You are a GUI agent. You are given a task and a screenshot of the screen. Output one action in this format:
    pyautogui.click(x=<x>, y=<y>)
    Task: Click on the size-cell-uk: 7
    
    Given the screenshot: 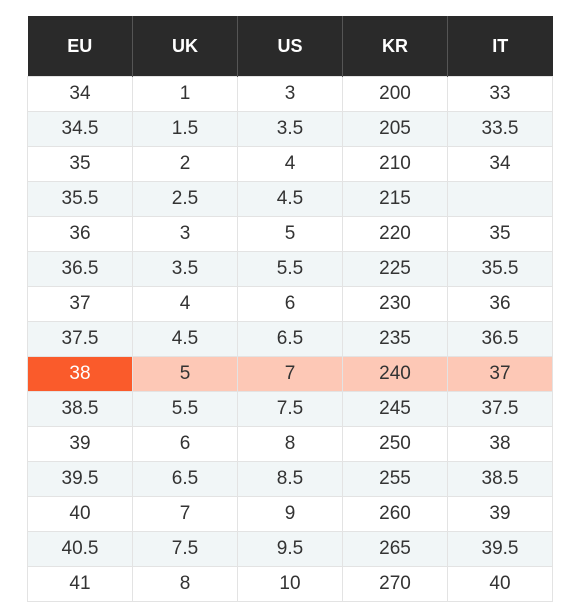 What is the action you would take?
    pyautogui.click(x=185, y=514)
    